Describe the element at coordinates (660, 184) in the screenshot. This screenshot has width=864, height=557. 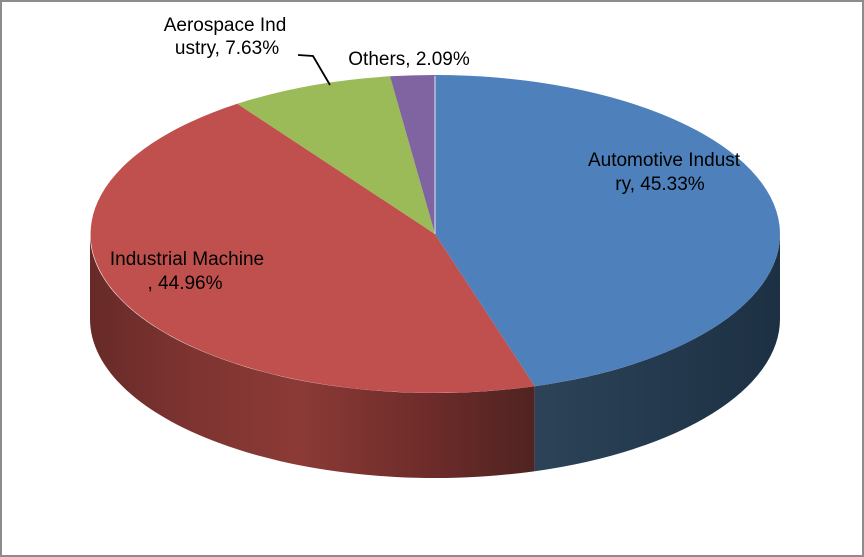
I see `label-automotive-line2: ry, 45.33%` at that location.